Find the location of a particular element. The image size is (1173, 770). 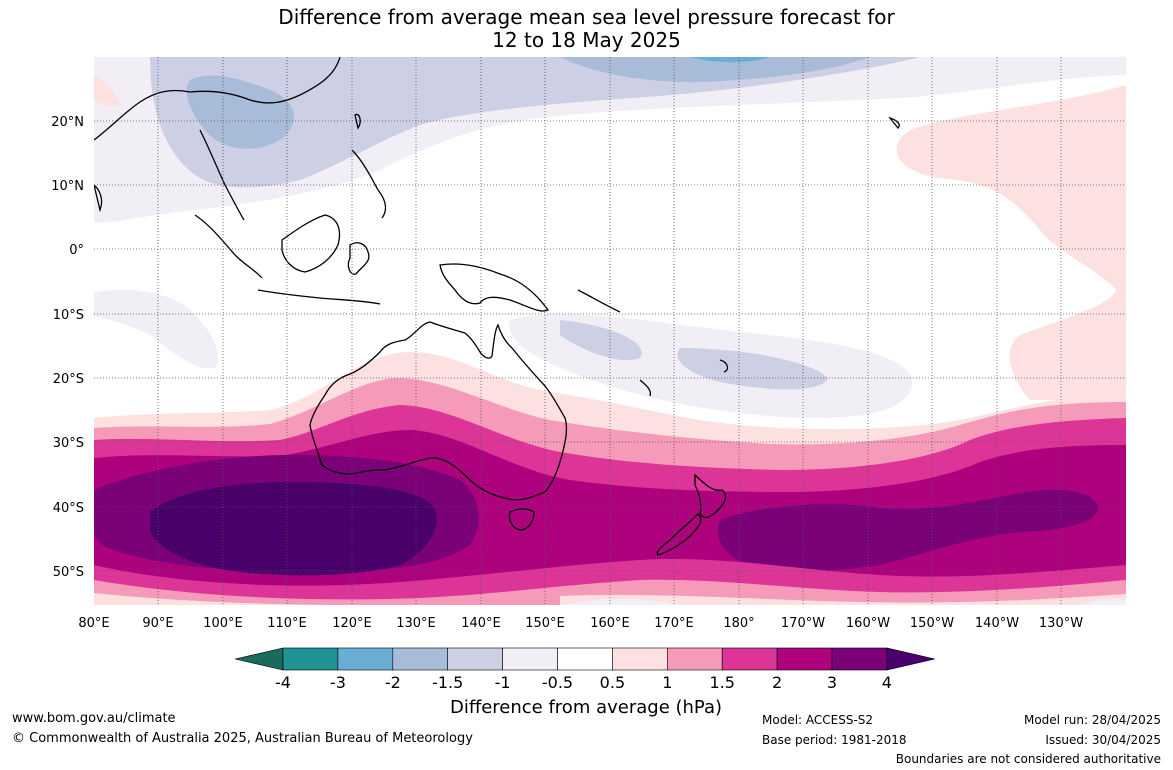

coast-tasmania is located at coordinates (521, 519).